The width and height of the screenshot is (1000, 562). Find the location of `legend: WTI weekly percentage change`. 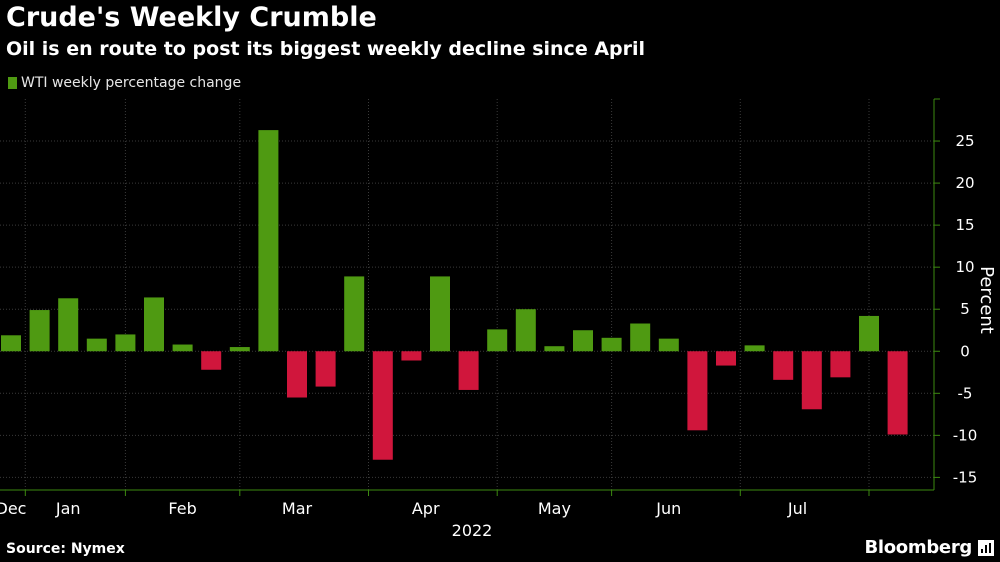

legend: WTI weekly percentage change is located at coordinates (124, 83).